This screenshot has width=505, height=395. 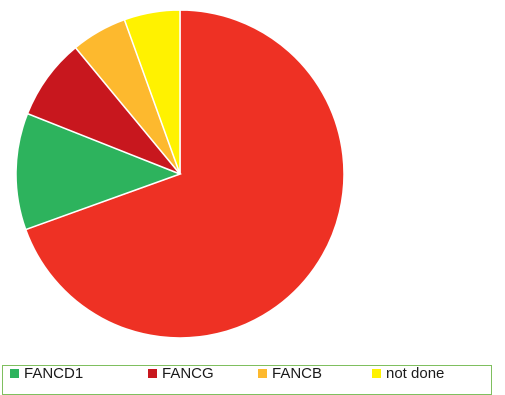 I want to click on legend-item-not-done: not done, so click(x=408, y=375).